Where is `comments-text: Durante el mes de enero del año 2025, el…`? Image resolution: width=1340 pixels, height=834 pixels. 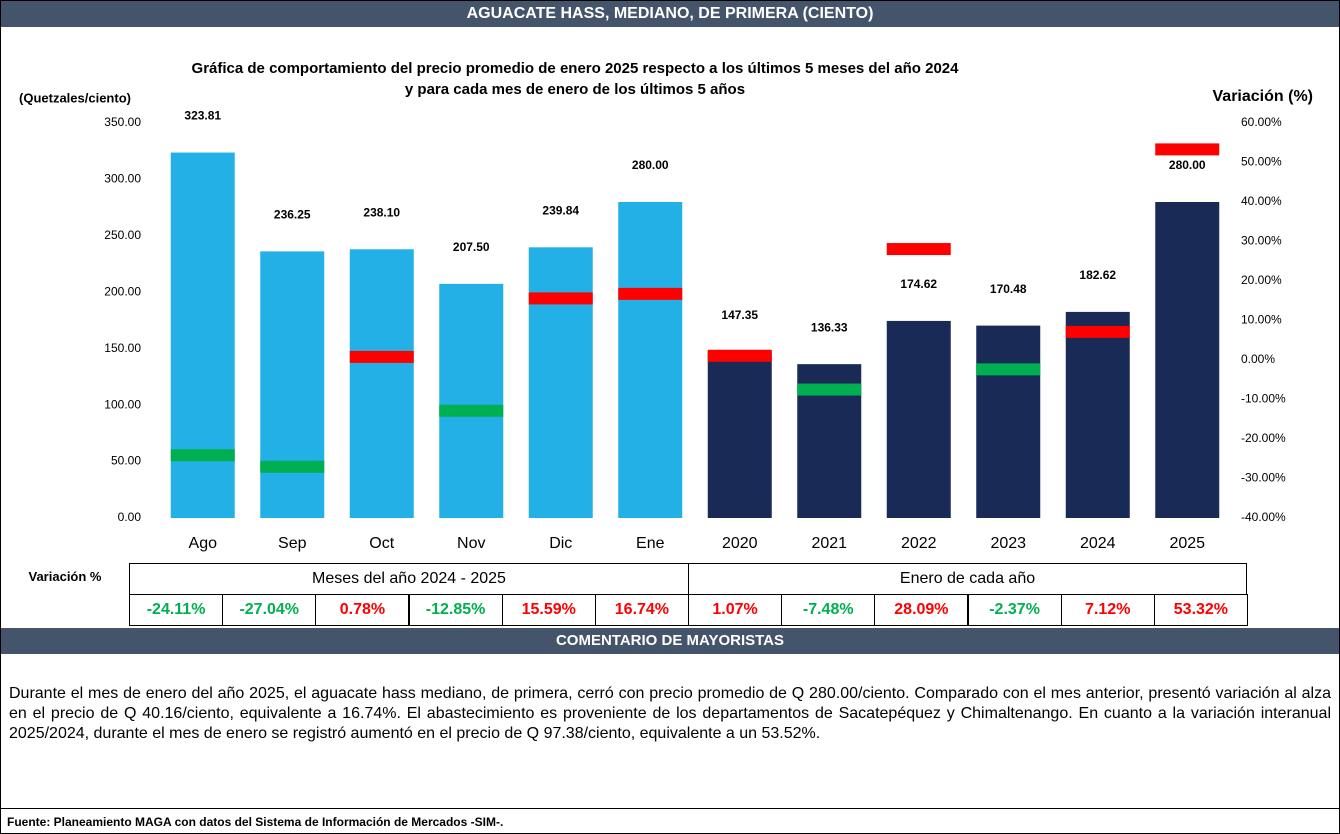
comments-text: Durante el mes de enero del año 2025, el… is located at coordinates (670, 713).